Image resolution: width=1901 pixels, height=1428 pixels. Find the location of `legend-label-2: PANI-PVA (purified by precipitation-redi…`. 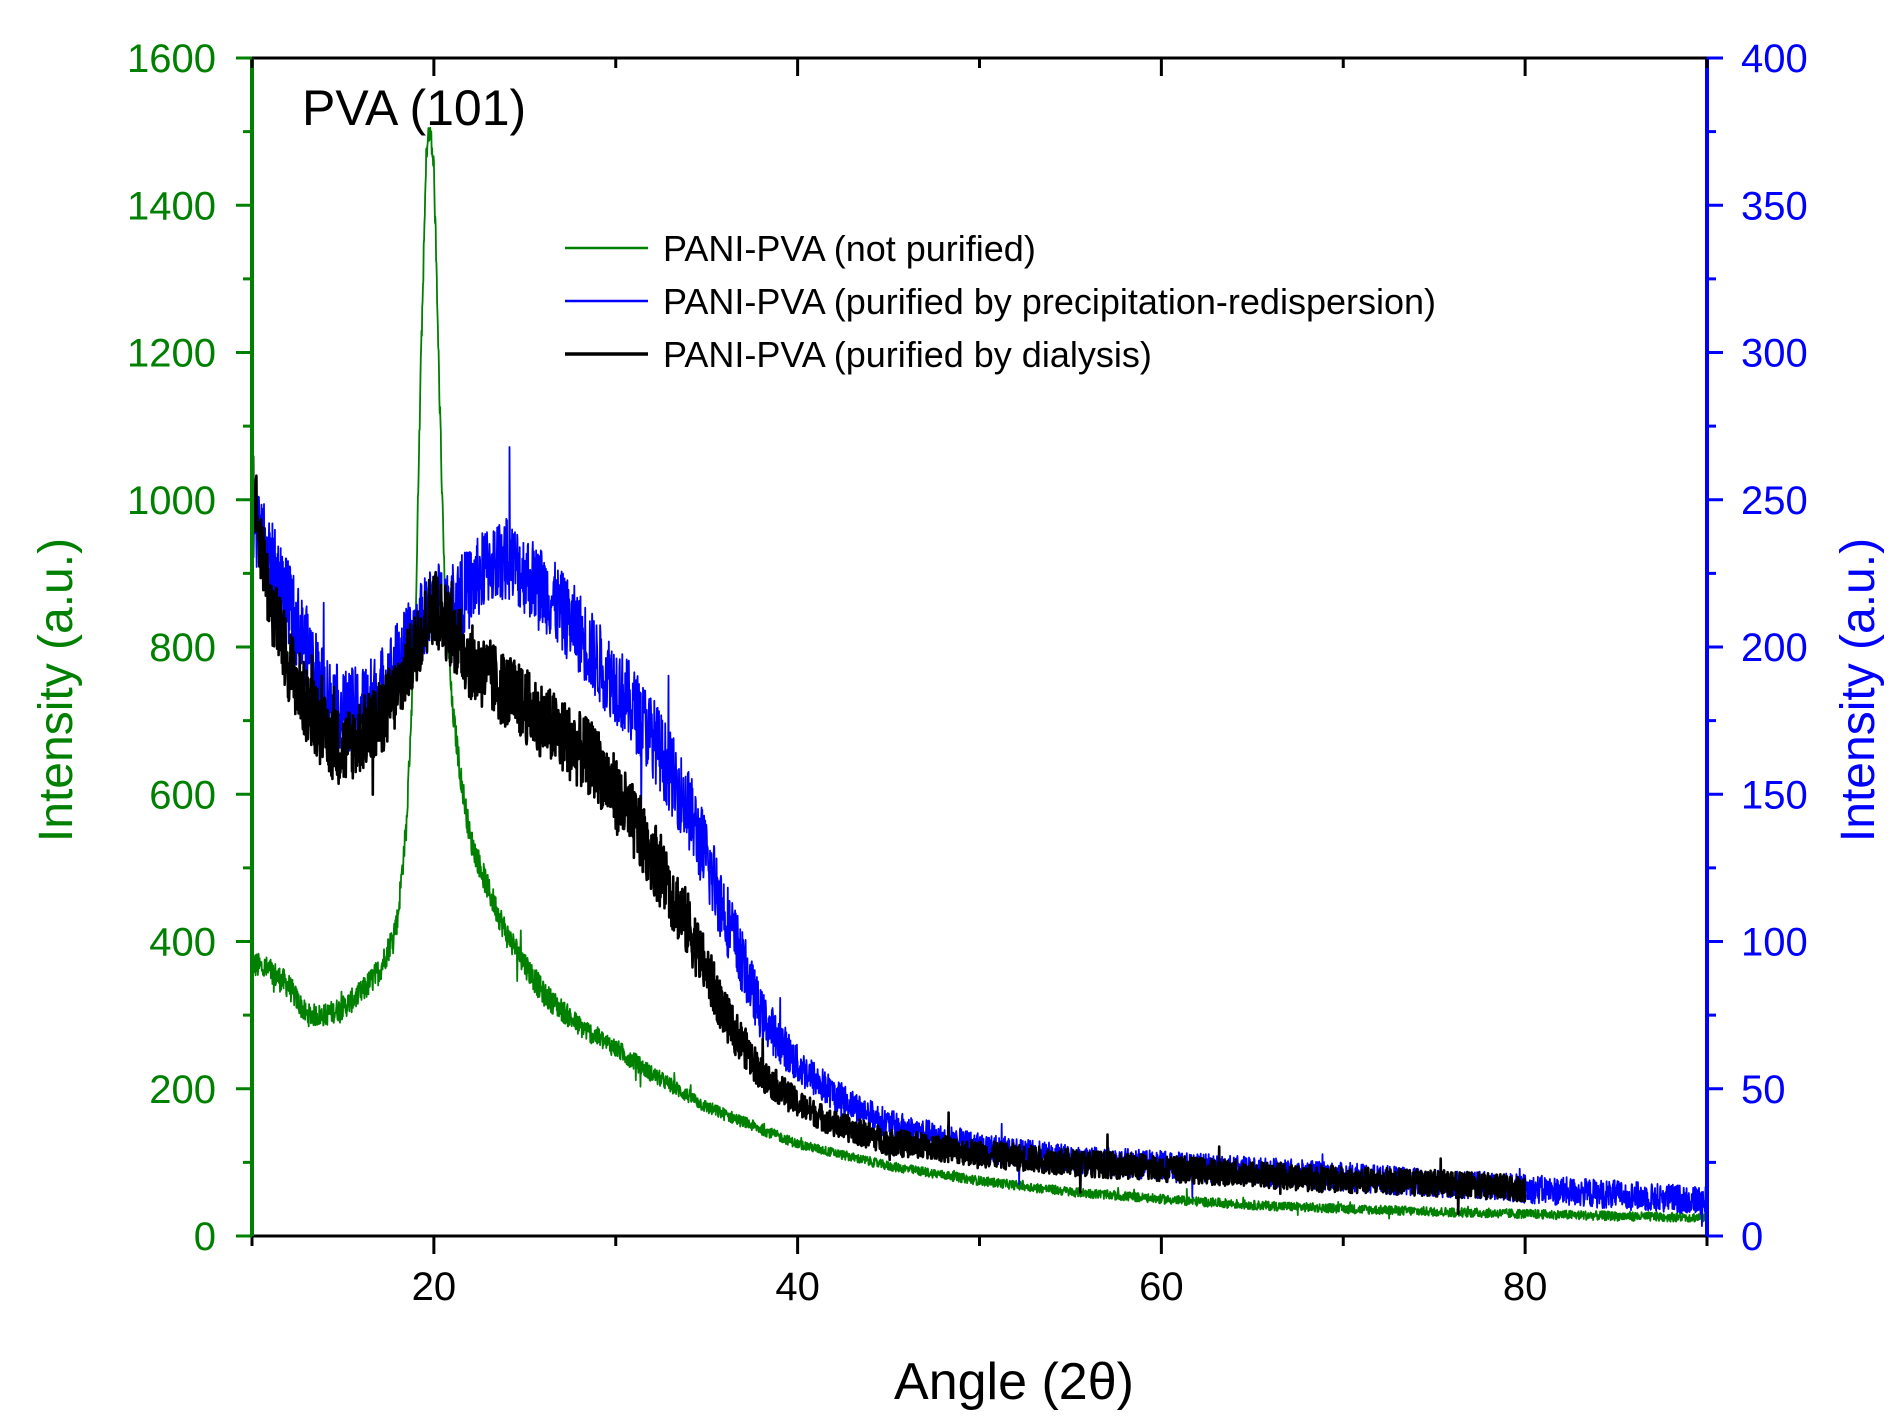

legend-label-2: PANI-PVA (purified by precipitation-redi… is located at coordinates (1049, 301).